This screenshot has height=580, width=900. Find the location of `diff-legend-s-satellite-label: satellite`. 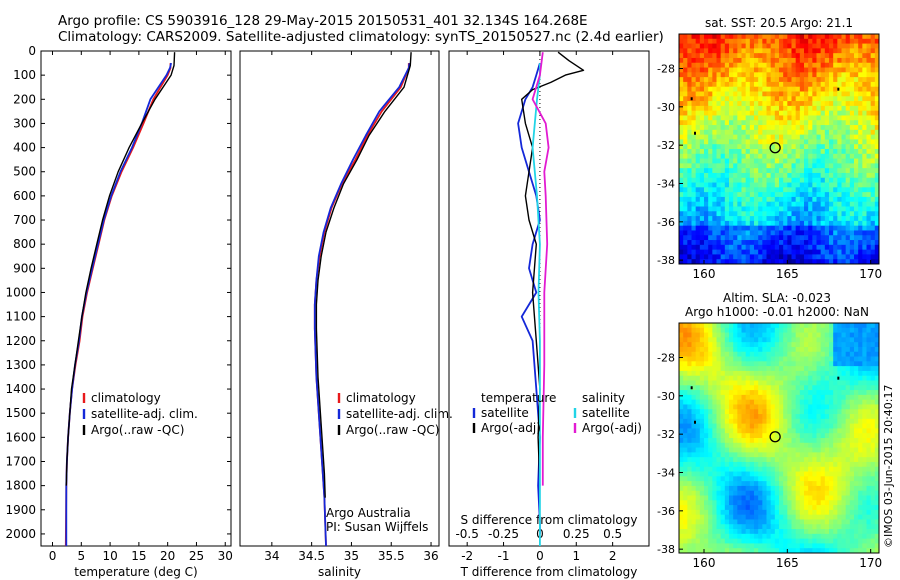

diff-legend-s-satellite-label: satellite is located at coordinates (606, 413).